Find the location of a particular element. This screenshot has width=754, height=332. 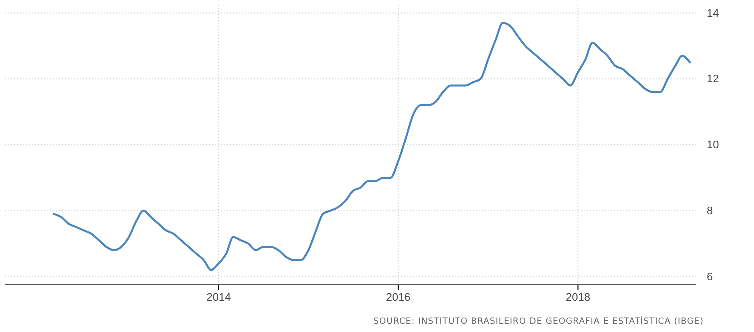

x-tick-label: 2016 is located at coordinates (398, 298).